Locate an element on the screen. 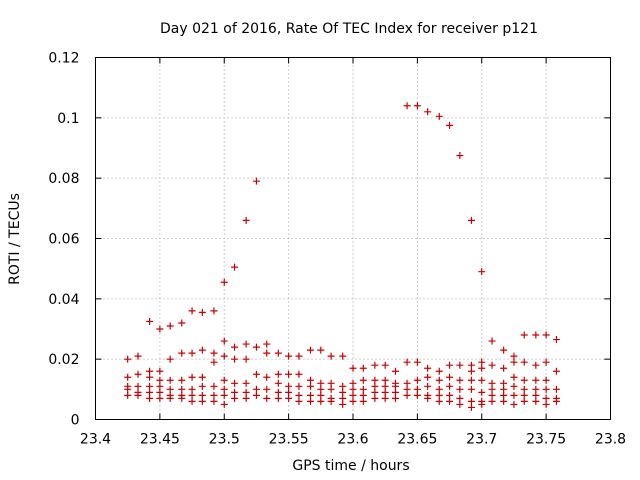 The height and width of the screenshot is (480, 640). x-tick-label: 23.45 is located at coordinates (160, 440).